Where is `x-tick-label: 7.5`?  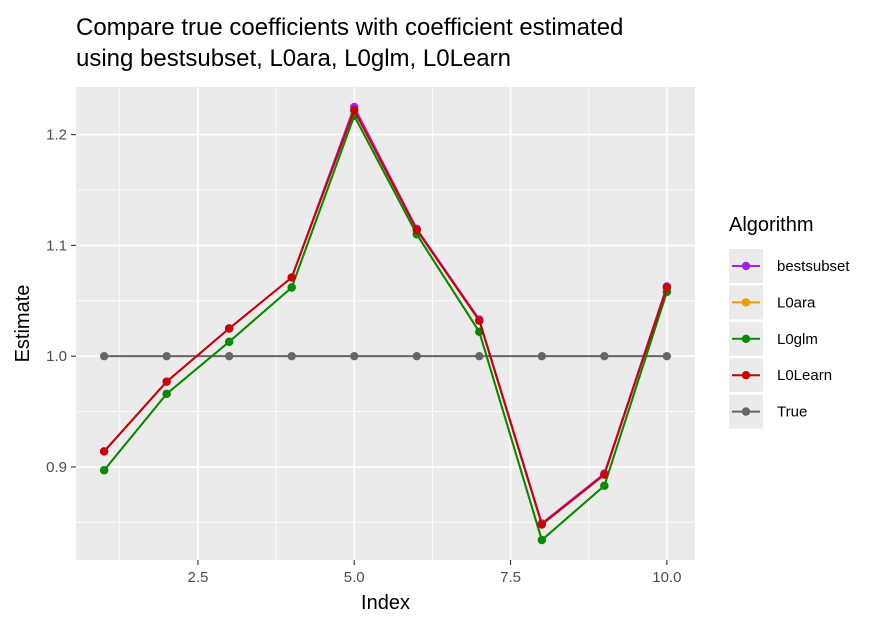
x-tick-label: 7.5 is located at coordinates (510, 577).